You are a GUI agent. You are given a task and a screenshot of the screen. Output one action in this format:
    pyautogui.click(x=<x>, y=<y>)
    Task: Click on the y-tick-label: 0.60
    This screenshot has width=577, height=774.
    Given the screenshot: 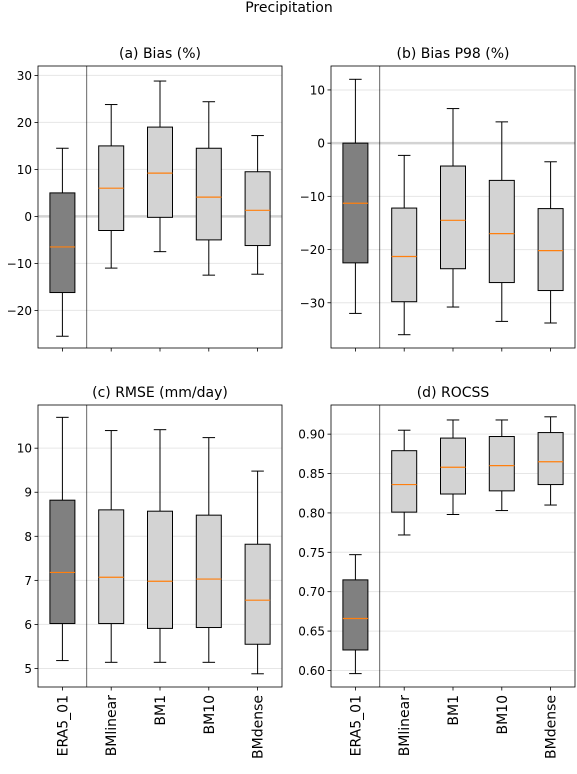 What is the action you would take?
    pyautogui.click(x=311, y=671)
    